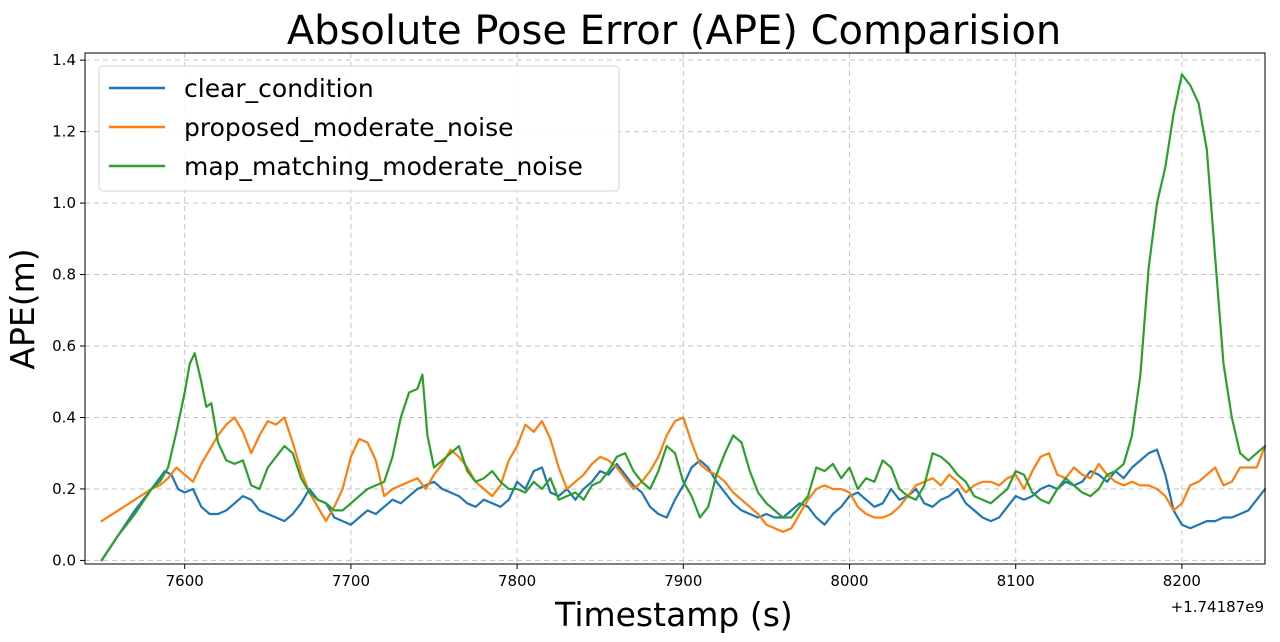 The height and width of the screenshot is (642, 1280). Describe the element at coordinates (674, 31) in the screenshot. I see `chart-title: Absolute Pose Error (APE) Comparision` at that location.